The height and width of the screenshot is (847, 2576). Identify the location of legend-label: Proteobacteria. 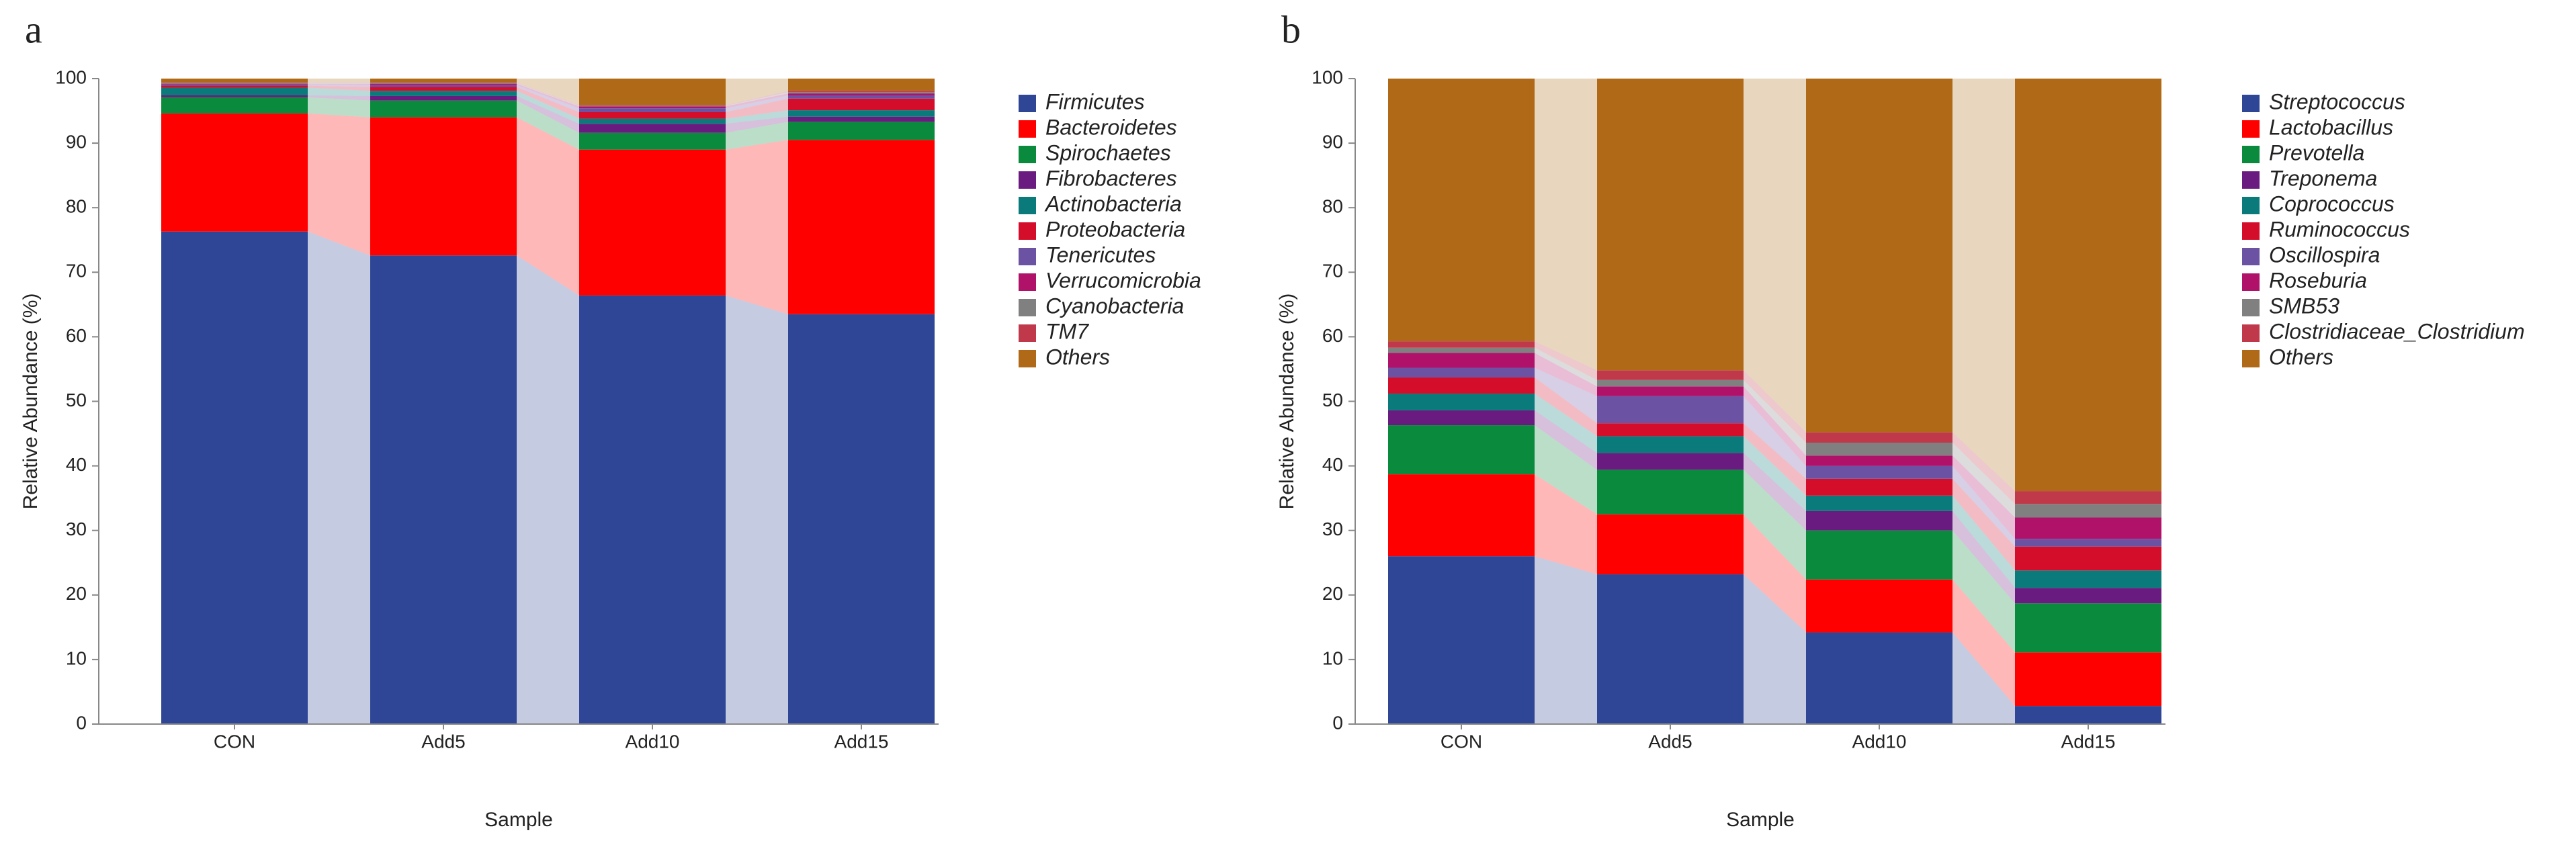
(1115, 229).